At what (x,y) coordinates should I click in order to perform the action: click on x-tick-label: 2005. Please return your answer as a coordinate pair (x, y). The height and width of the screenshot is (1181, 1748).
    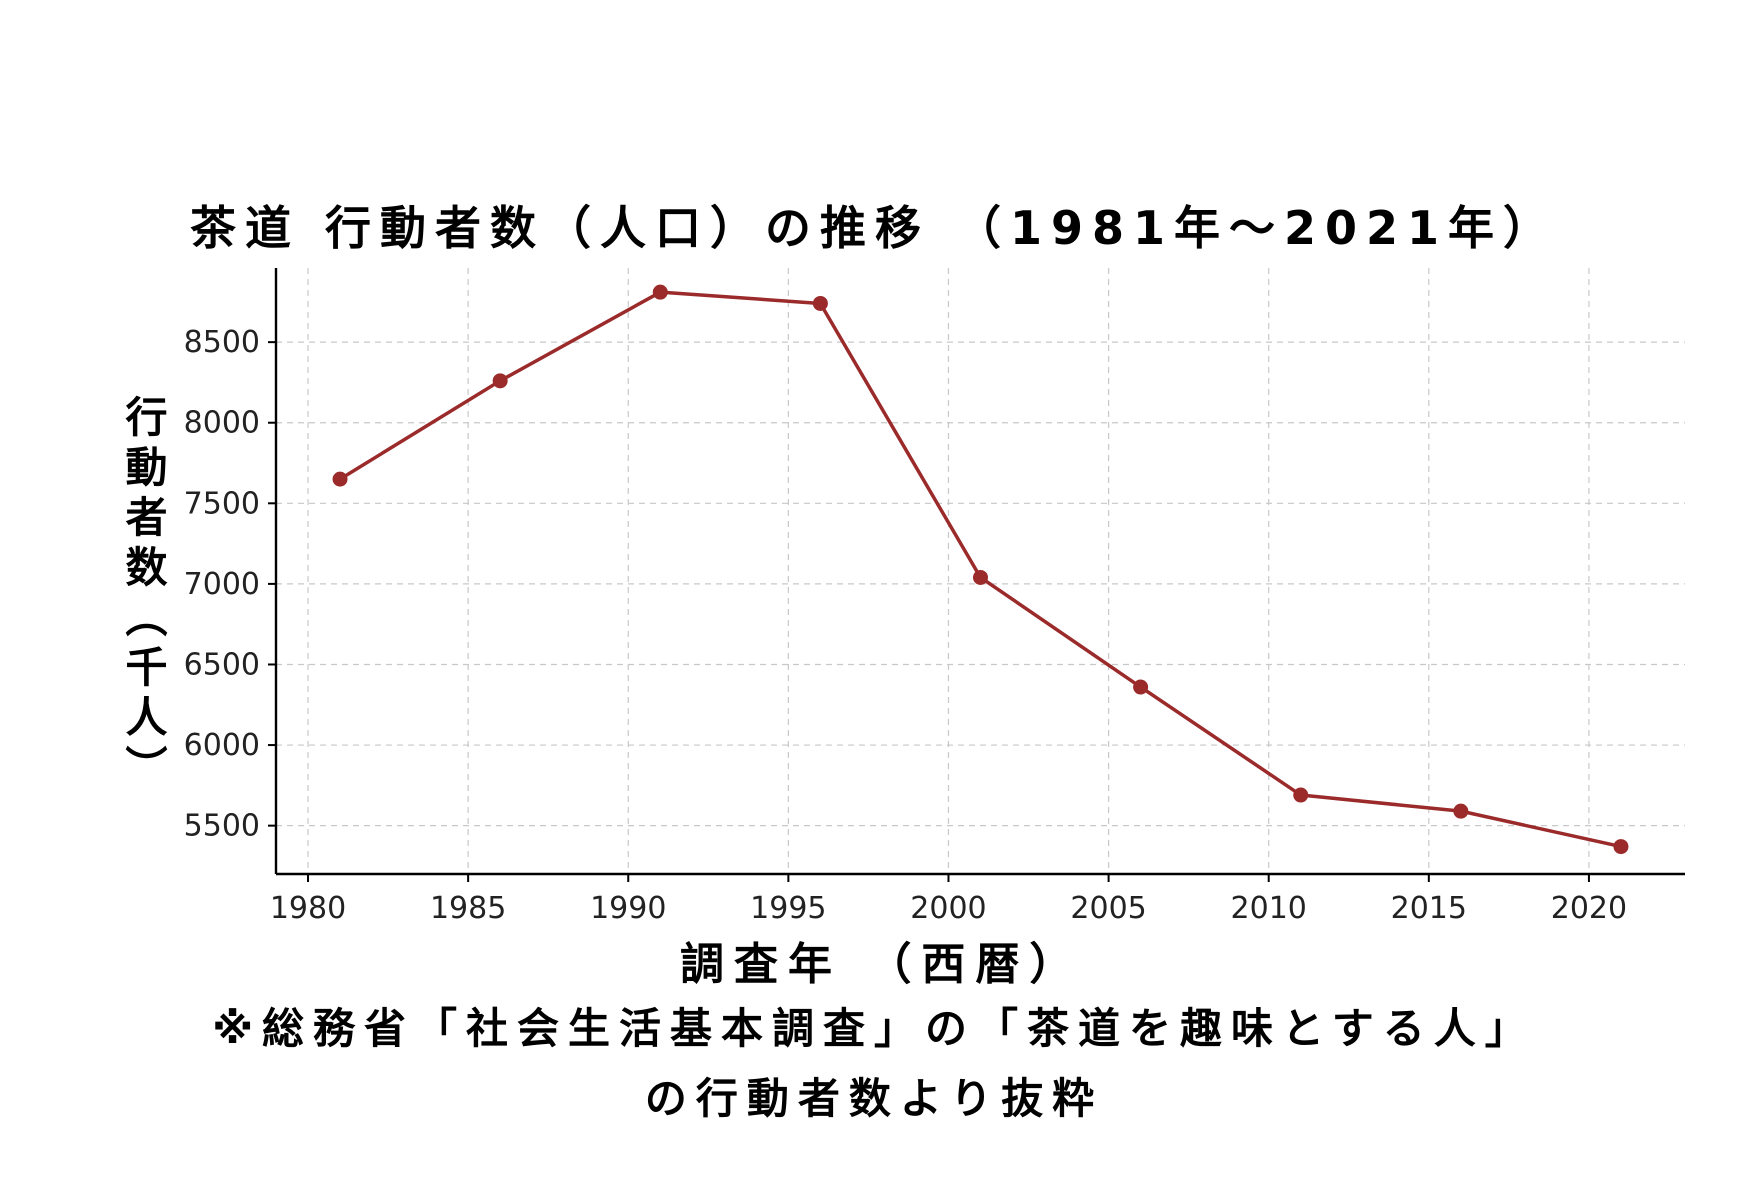
    Looking at the image, I should click on (1108, 908).